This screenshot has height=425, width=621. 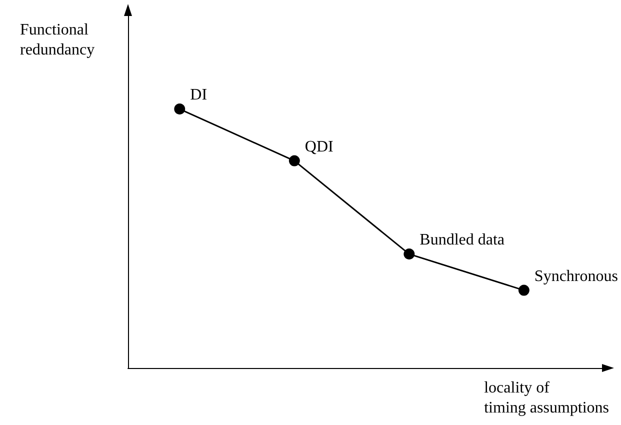 I want to click on x-tick-label: QDI, so click(x=319, y=147).